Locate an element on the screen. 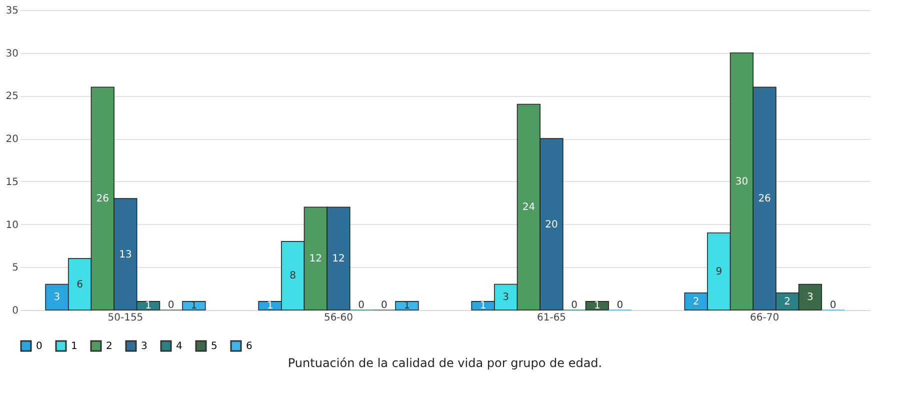 The height and width of the screenshot is (416, 919). y-tick-label: 25 is located at coordinates (12, 96).